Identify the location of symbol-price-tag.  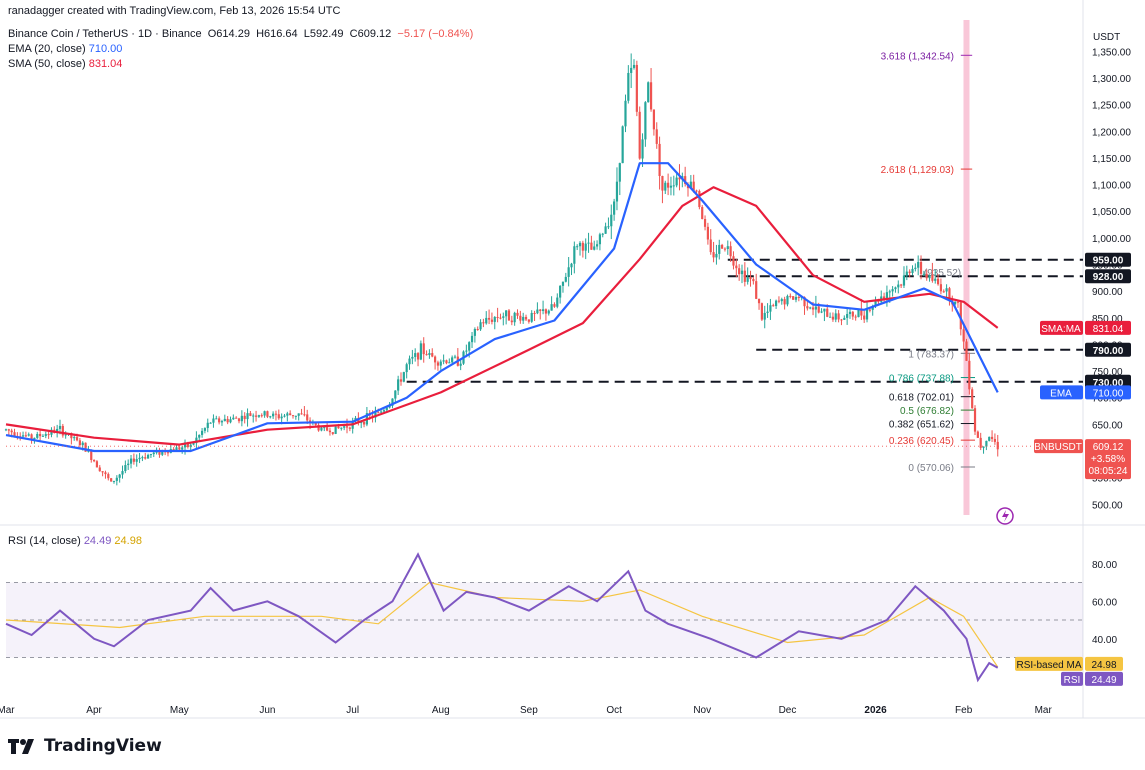
(1108, 459).